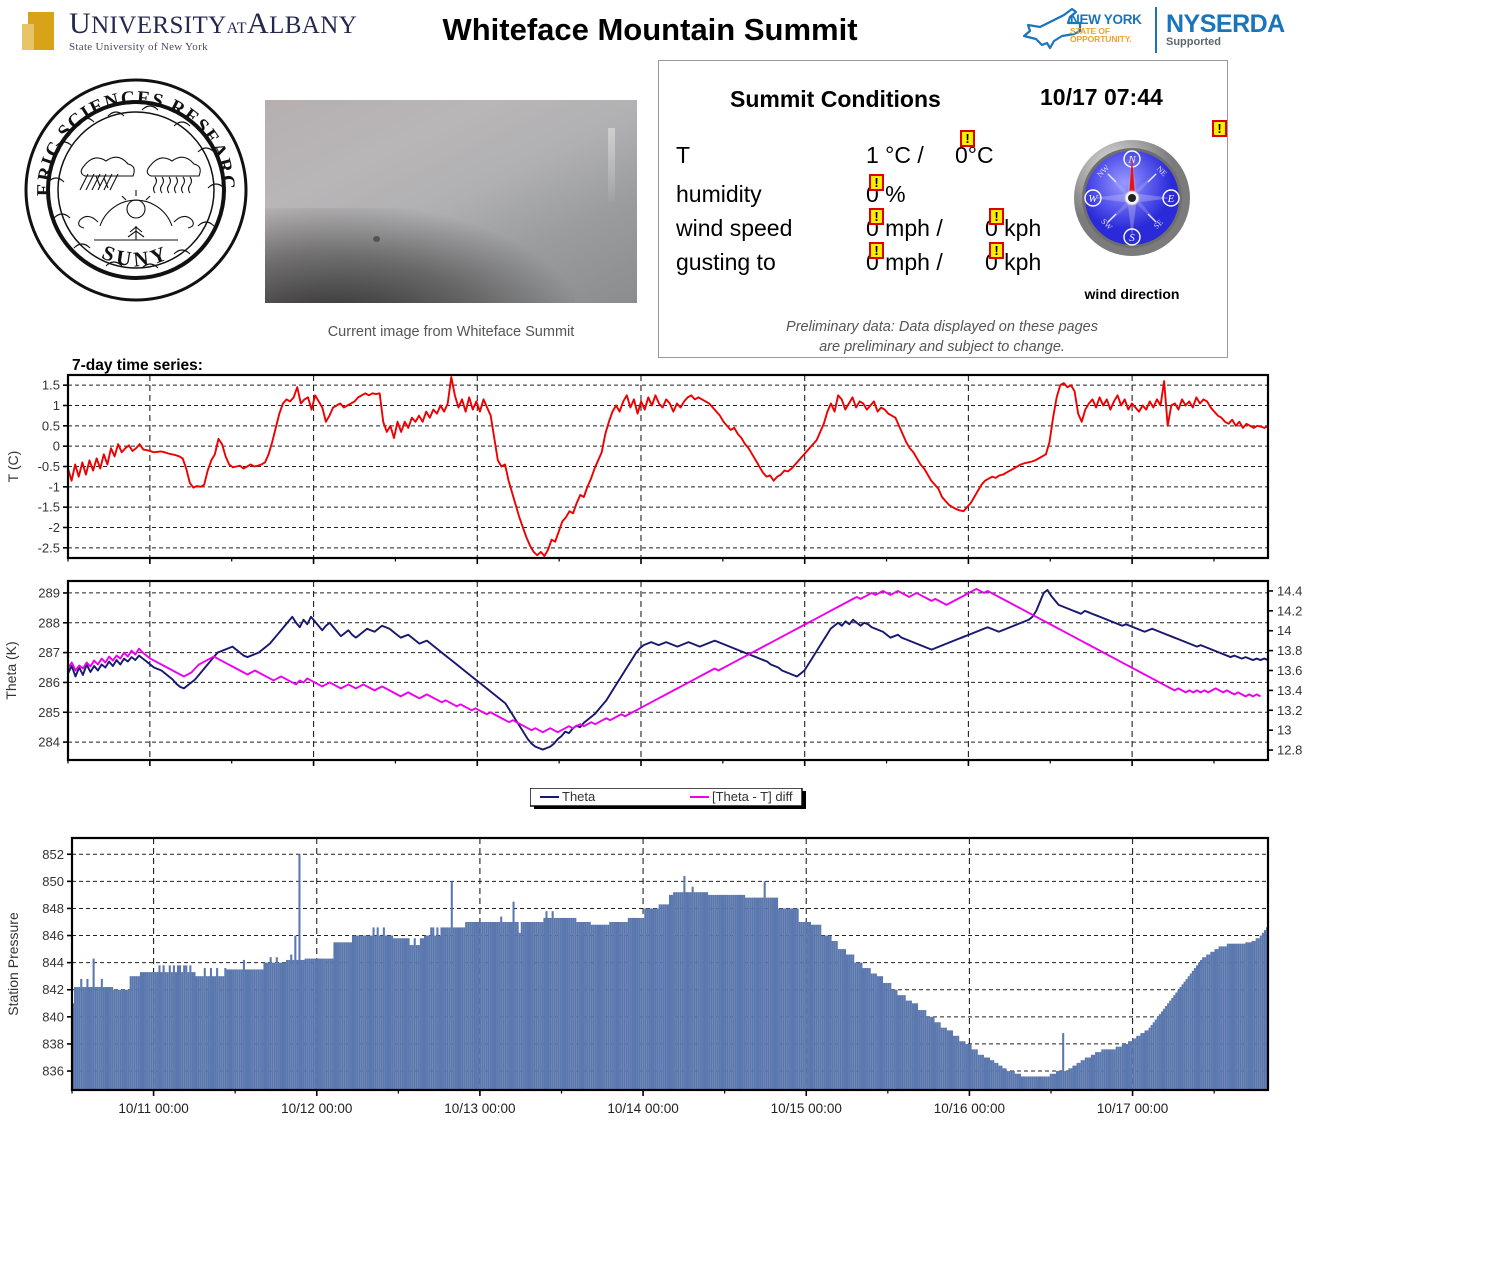  Describe the element at coordinates (53, 989) in the screenshot. I see `y-tick-label: 842` at that location.